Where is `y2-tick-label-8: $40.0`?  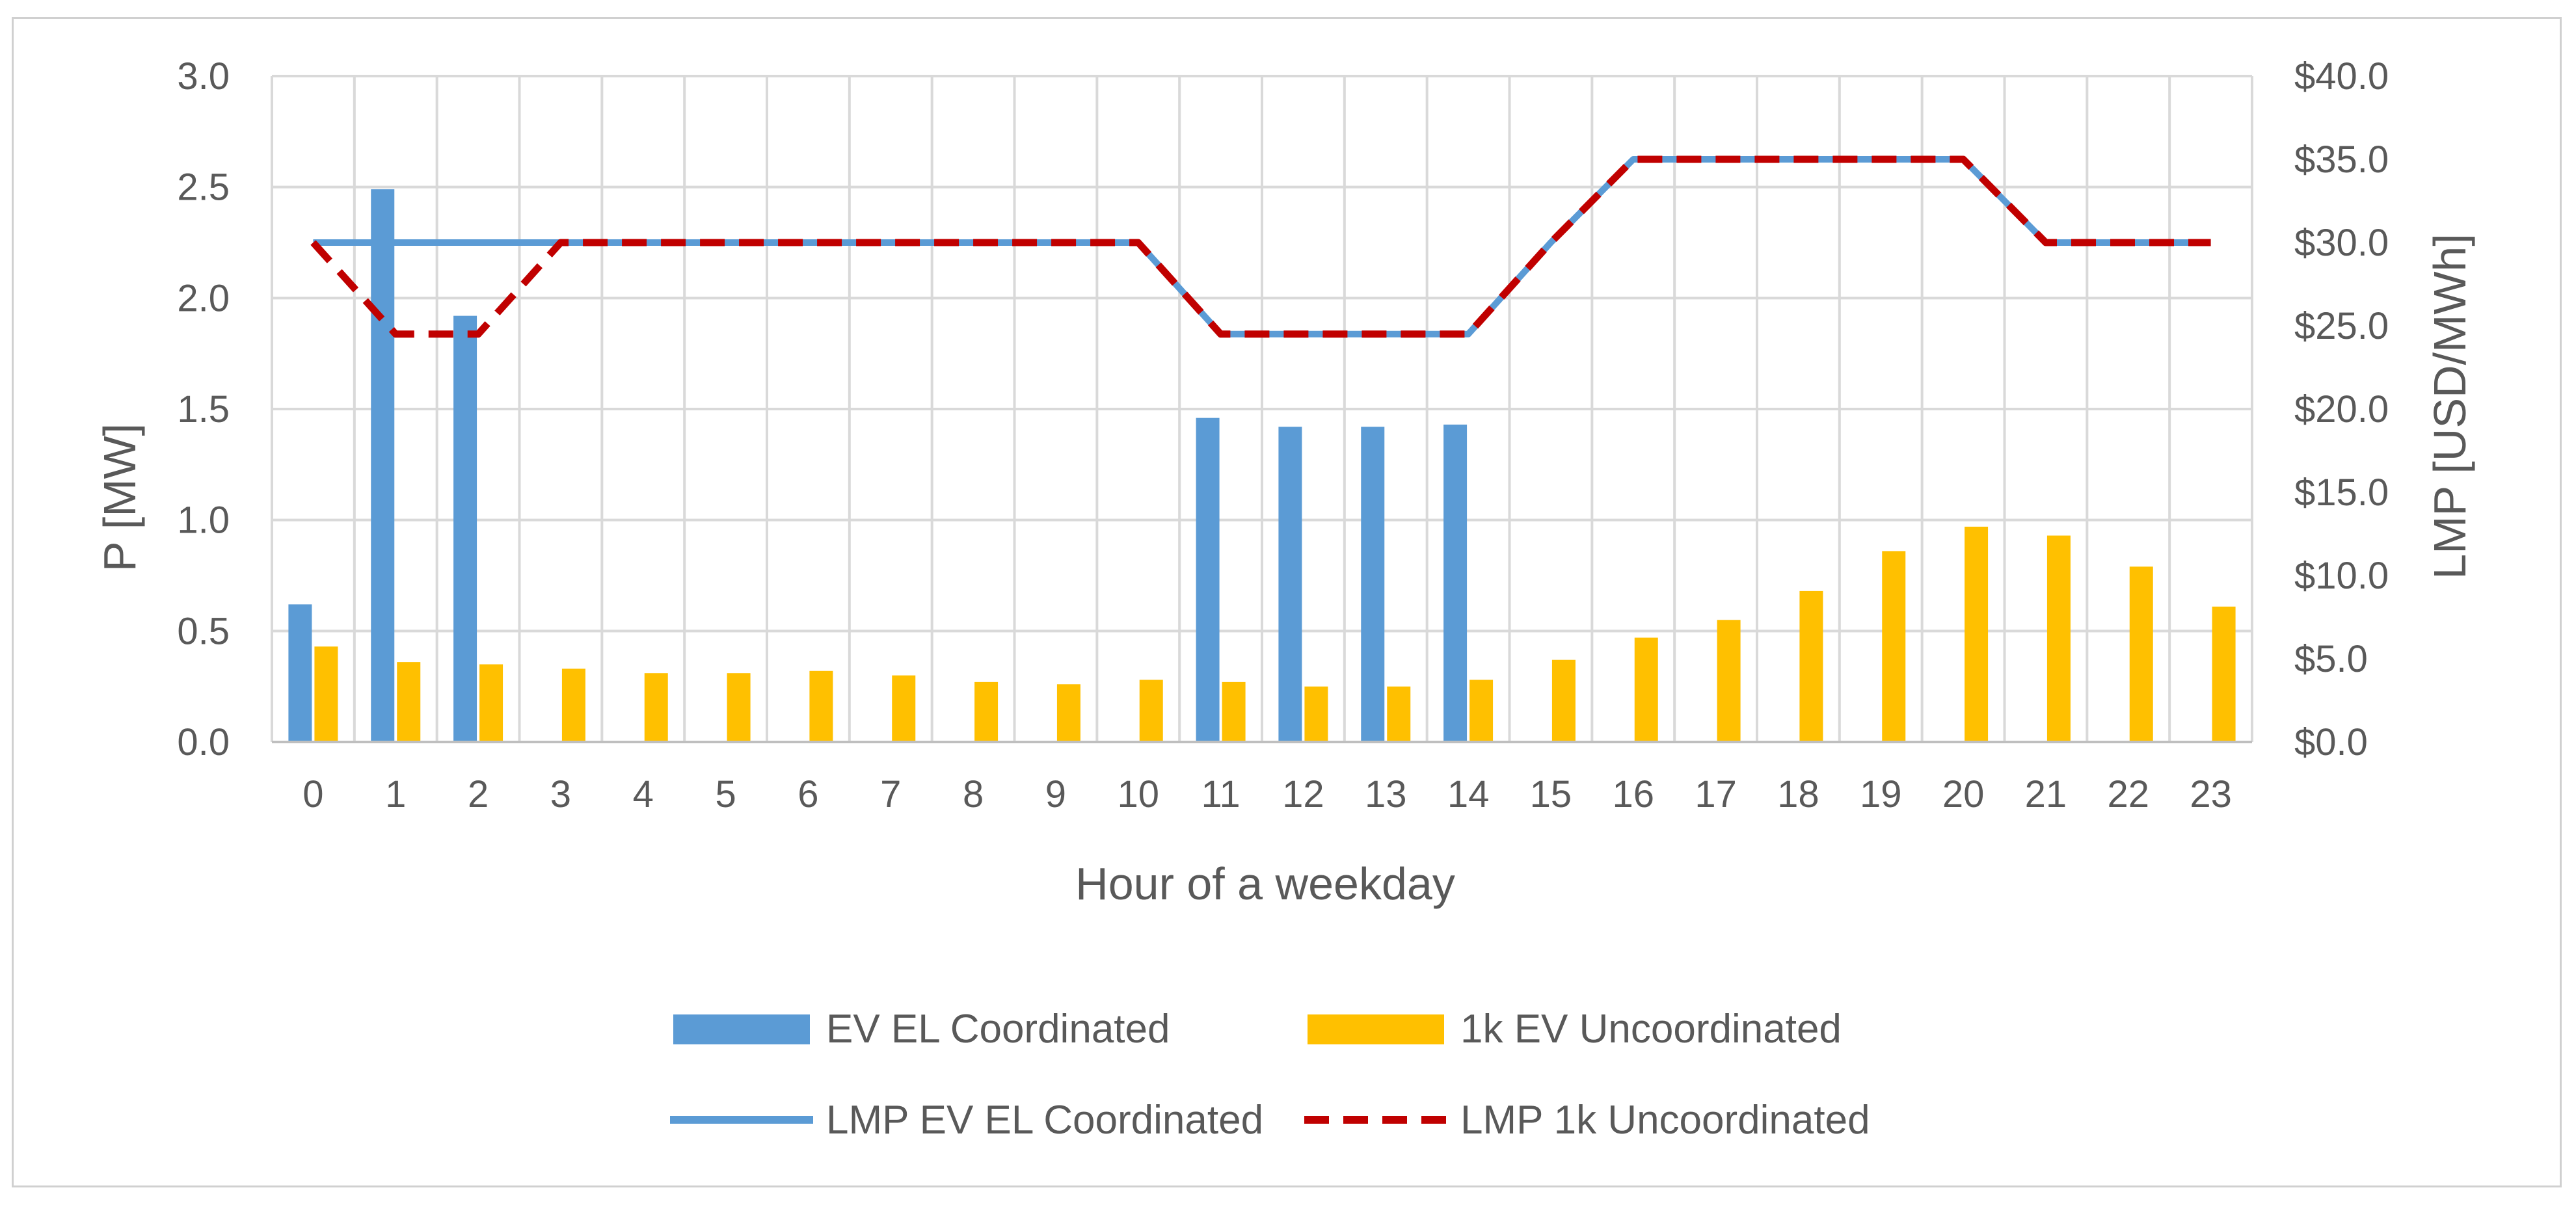 y2-tick-label-8: $40.0 is located at coordinates (2341, 76).